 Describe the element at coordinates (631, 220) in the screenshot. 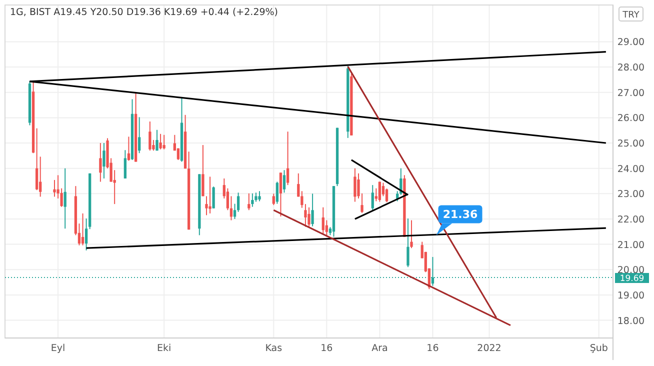

I see `y-tick-label: 22.00` at that location.